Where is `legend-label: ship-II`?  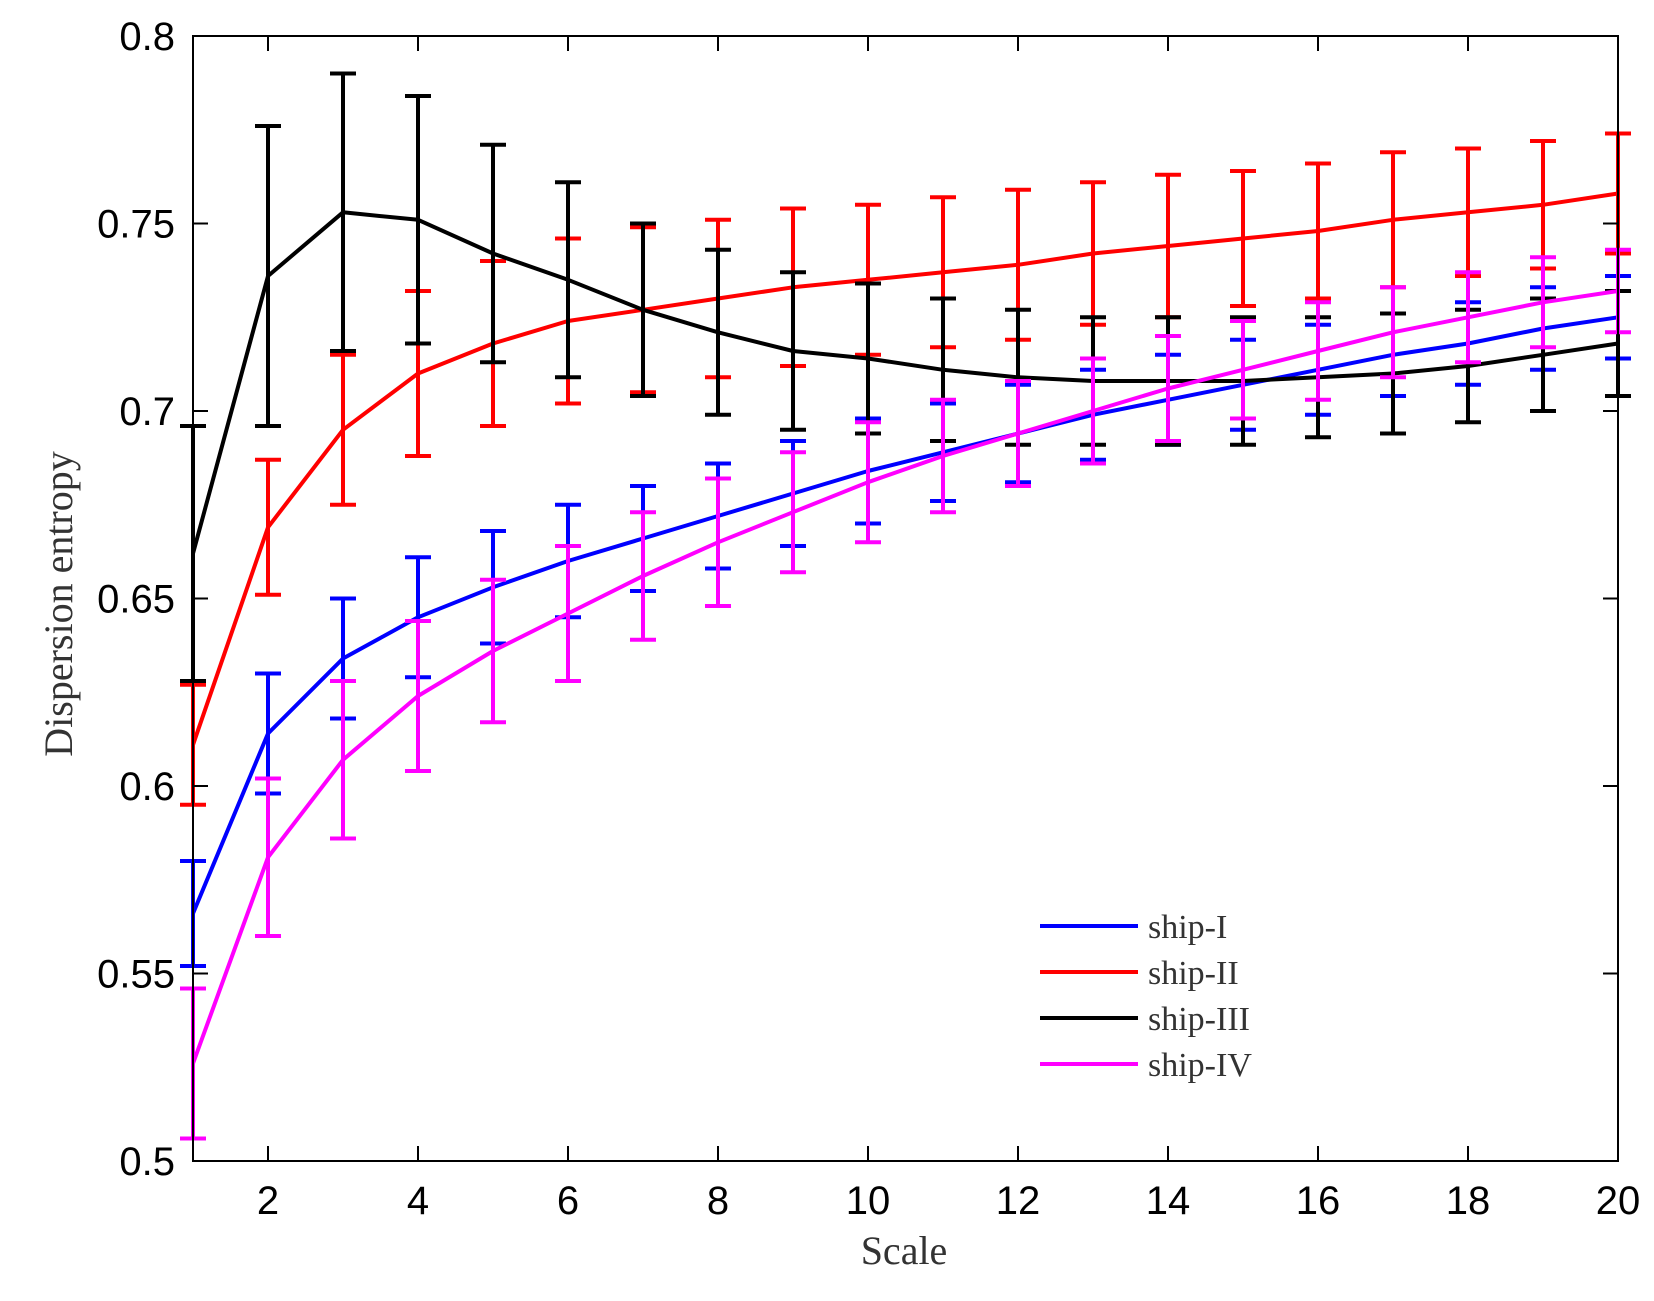
legend-label: ship-II is located at coordinates (1193, 973).